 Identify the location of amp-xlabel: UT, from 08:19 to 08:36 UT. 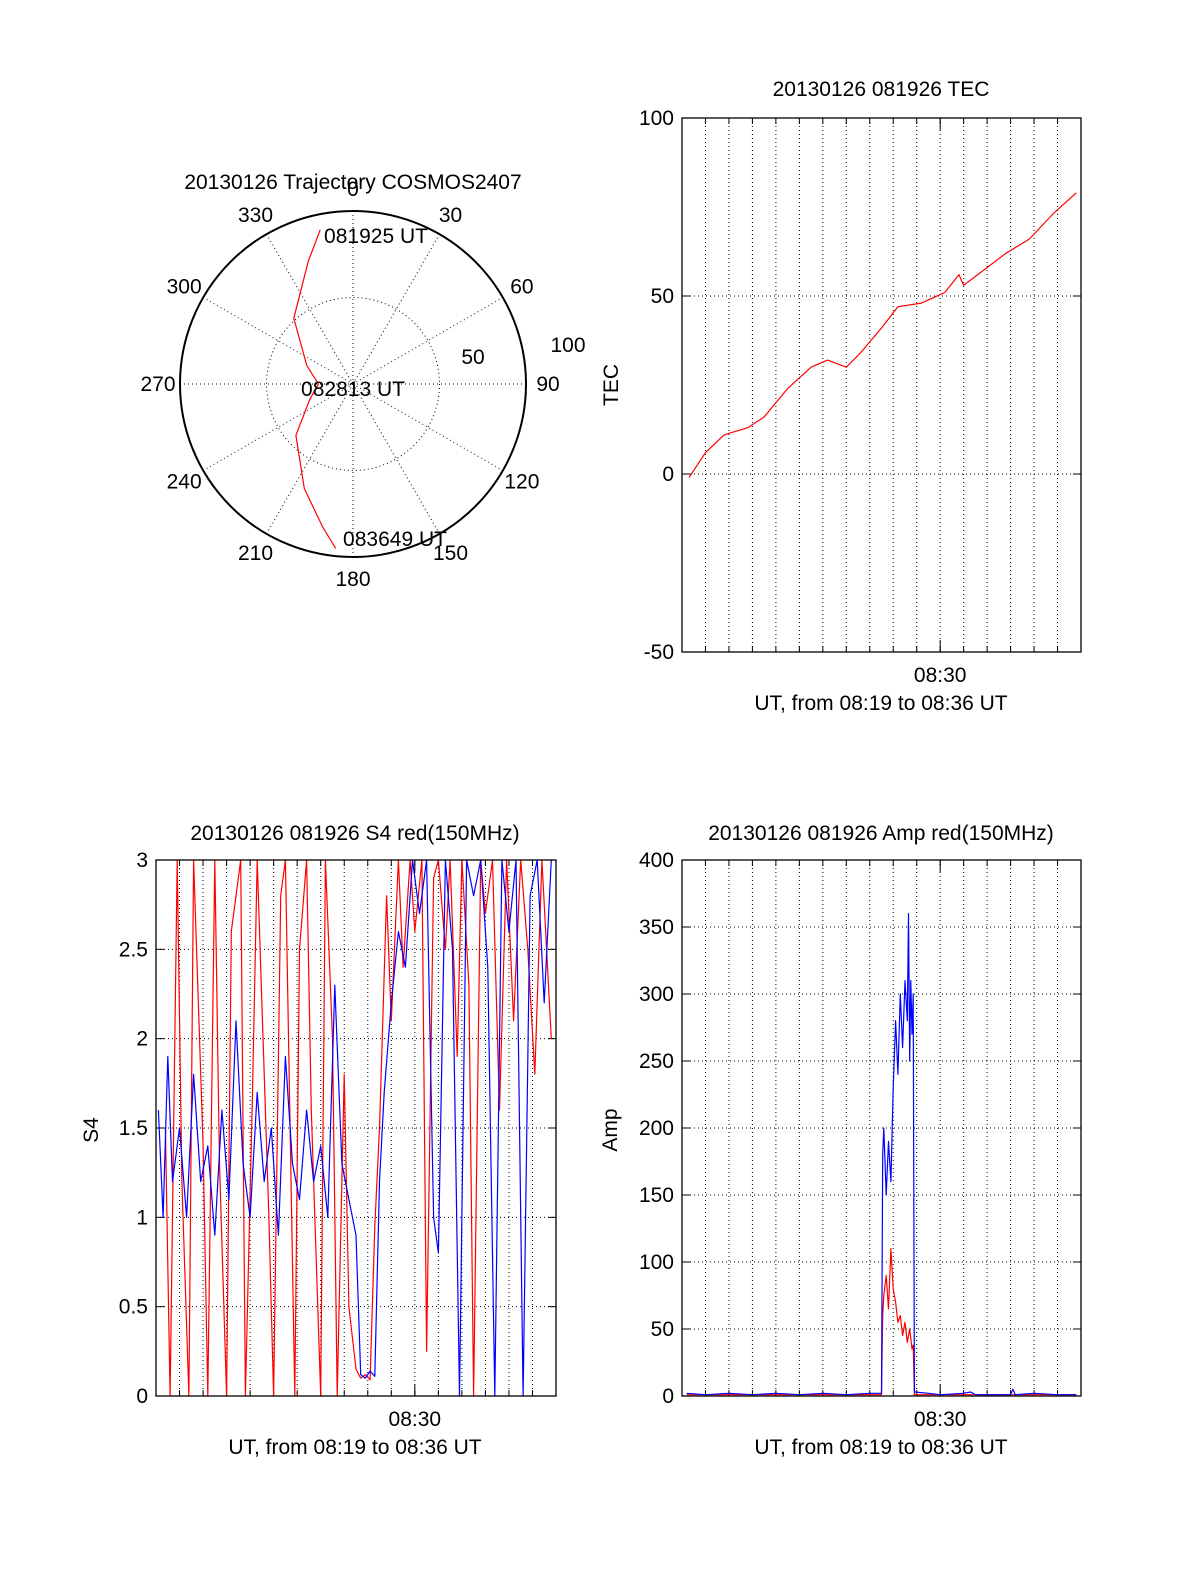
(880, 1447).